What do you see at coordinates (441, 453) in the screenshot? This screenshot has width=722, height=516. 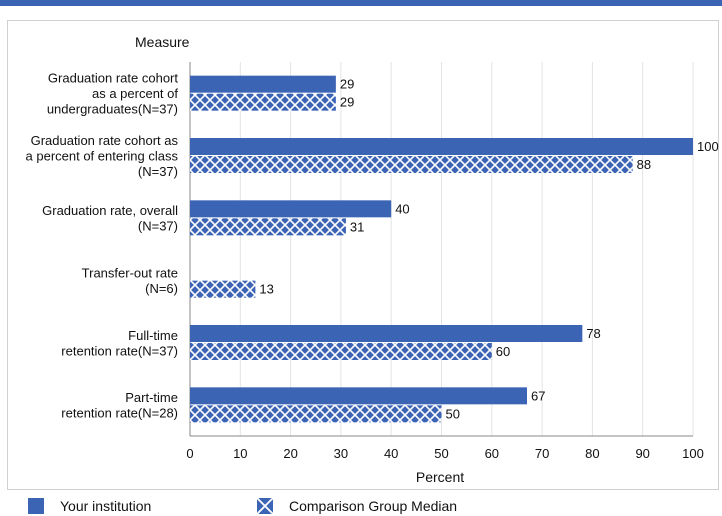 I see `x-tick-label: 50` at bounding box center [441, 453].